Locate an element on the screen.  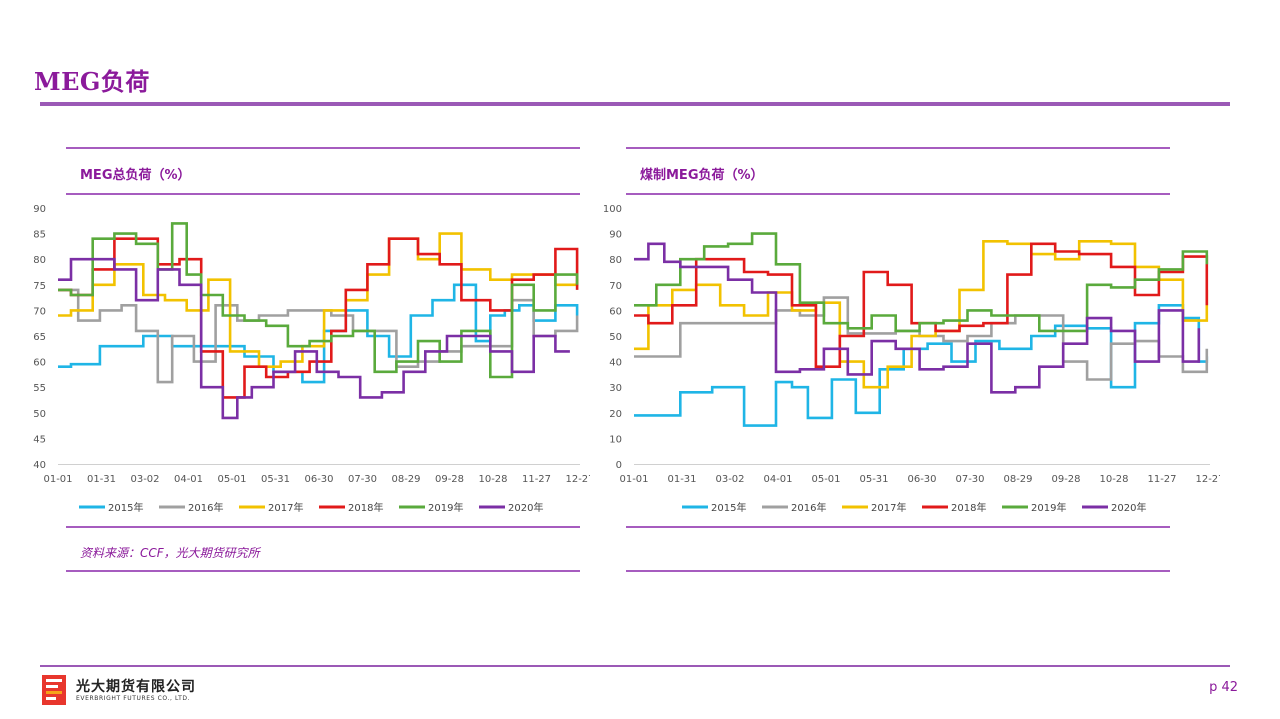
company-logo: 光大期货有限公司 EVERBRIGHT FUTURES CO., LTD. is located at coordinates (127, 691).